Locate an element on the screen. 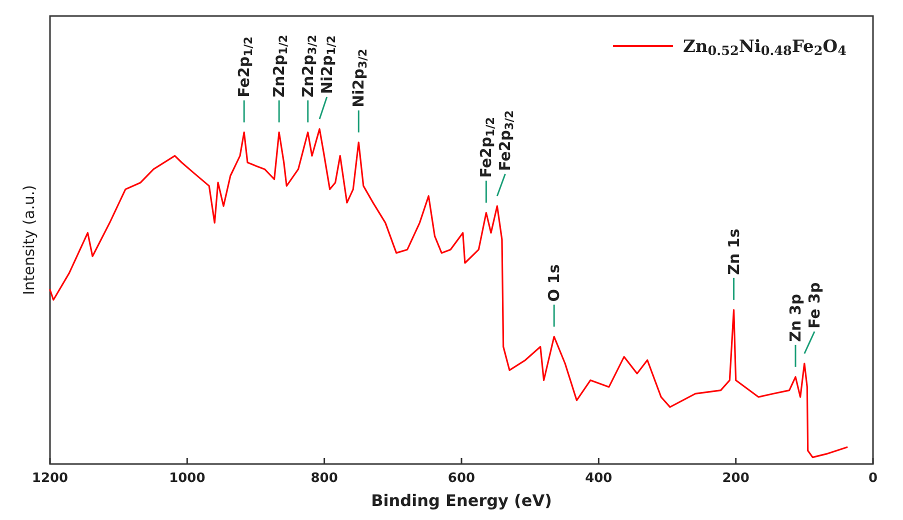  x-tick-label: 400 is located at coordinates (598, 478).